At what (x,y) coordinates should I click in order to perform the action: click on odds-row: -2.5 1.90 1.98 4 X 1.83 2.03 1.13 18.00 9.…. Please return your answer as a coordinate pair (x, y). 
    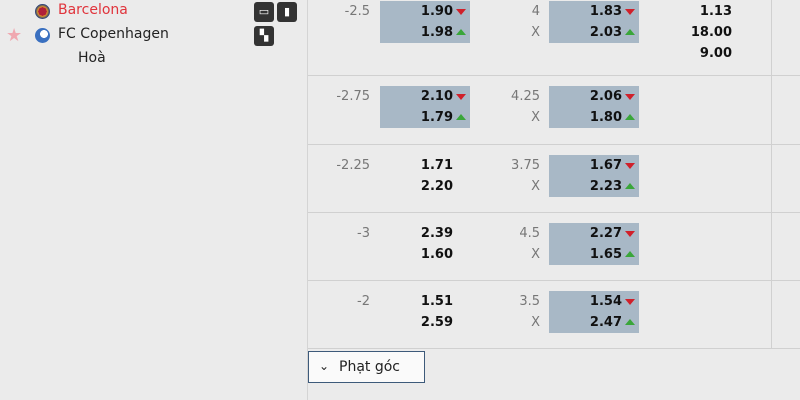
    Looking at the image, I should click on (554, 38).